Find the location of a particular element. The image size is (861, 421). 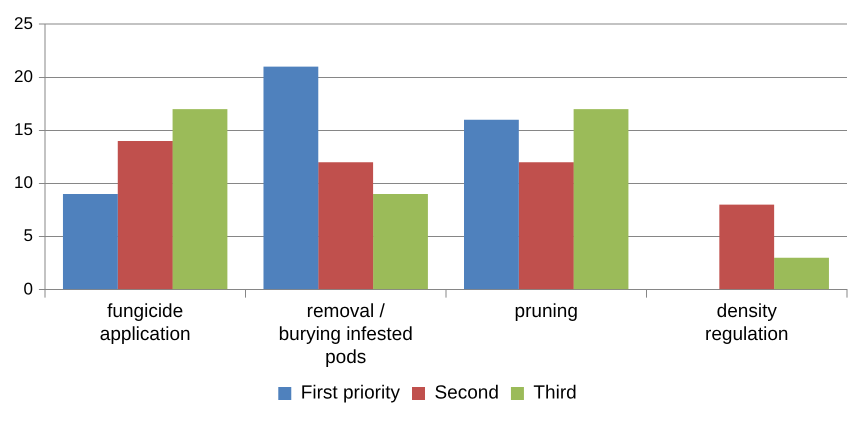

y-tick-label: 20 is located at coordinates (23, 76).